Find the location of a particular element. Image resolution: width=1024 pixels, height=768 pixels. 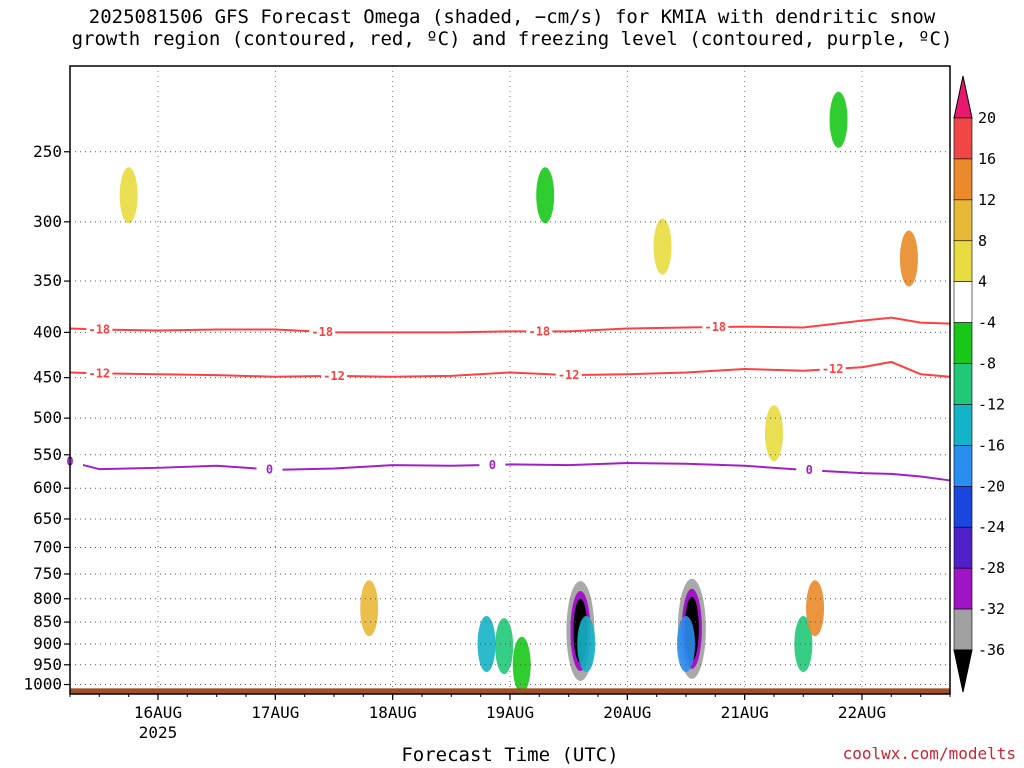

y-tick-label: 900 is located at coordinates (47, 643).